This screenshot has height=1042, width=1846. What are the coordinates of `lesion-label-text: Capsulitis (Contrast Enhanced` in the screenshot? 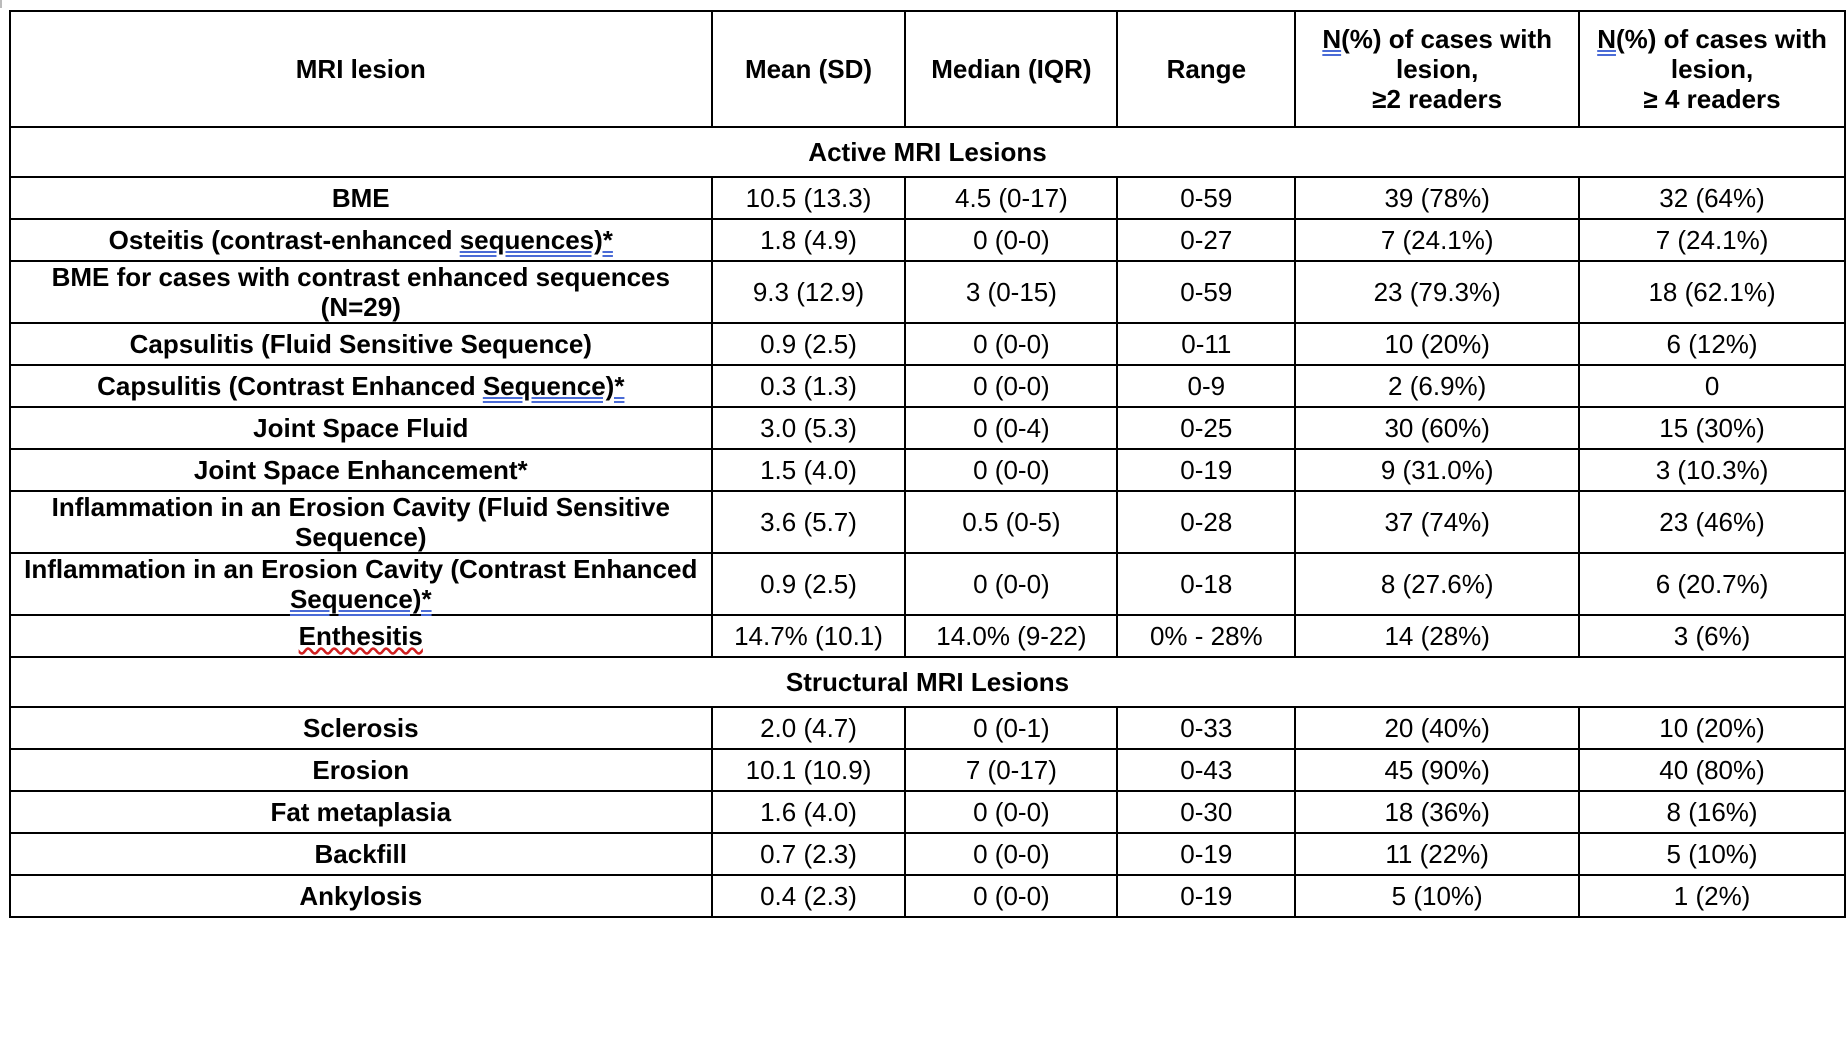 It's located at (290, 386).